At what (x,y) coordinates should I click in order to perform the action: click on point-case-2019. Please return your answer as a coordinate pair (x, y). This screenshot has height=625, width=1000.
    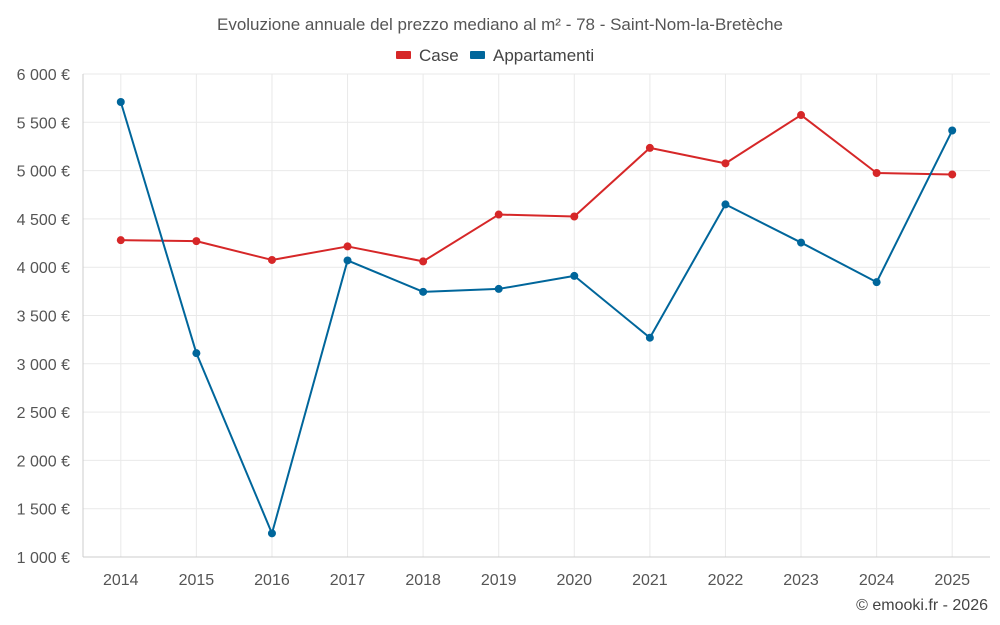
    Looking at the image, I should click on (498, 214).